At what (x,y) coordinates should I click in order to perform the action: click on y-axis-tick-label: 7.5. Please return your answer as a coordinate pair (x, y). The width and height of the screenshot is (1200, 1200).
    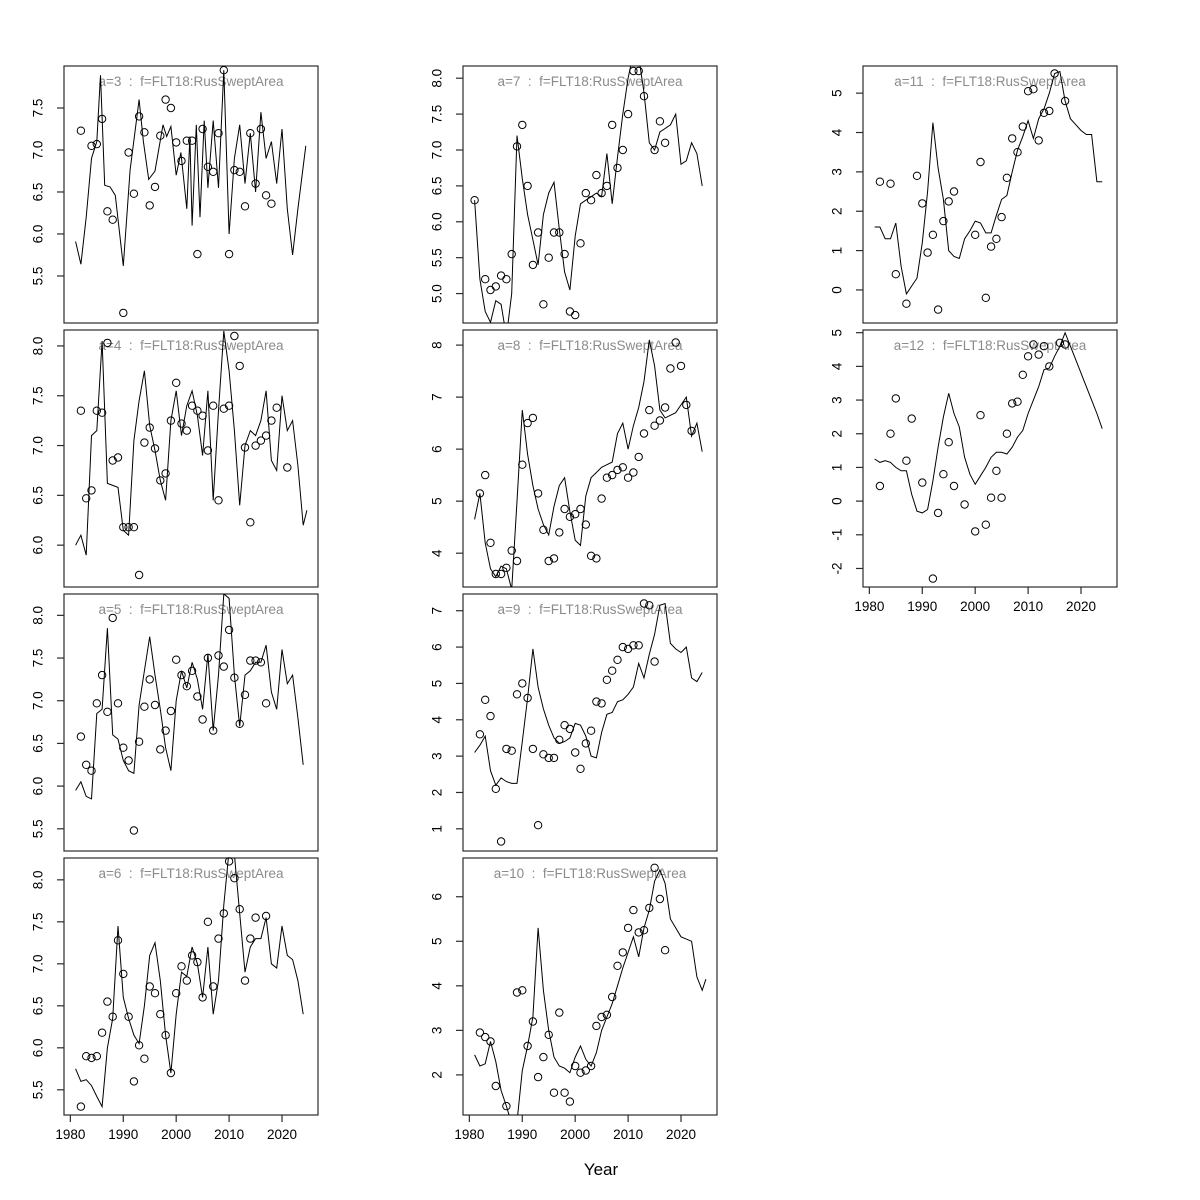
    Looking at the image, I should click on (38, 921).